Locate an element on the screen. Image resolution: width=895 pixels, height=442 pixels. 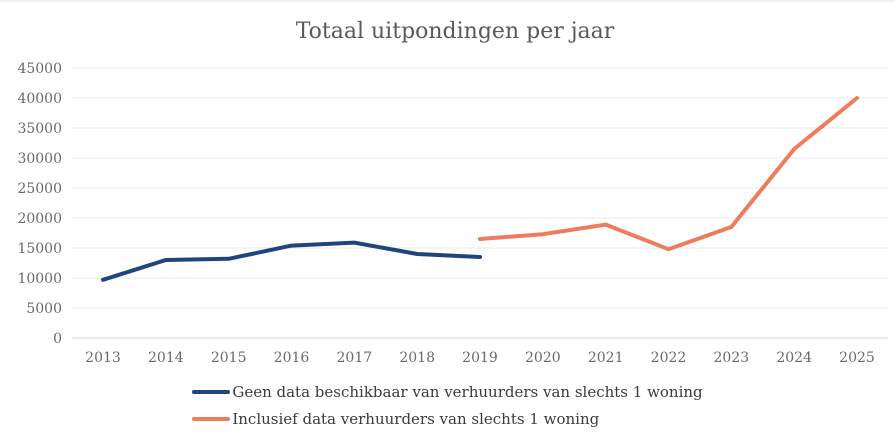
legend-marker-series2-icon is located at coordinates (211, 418).